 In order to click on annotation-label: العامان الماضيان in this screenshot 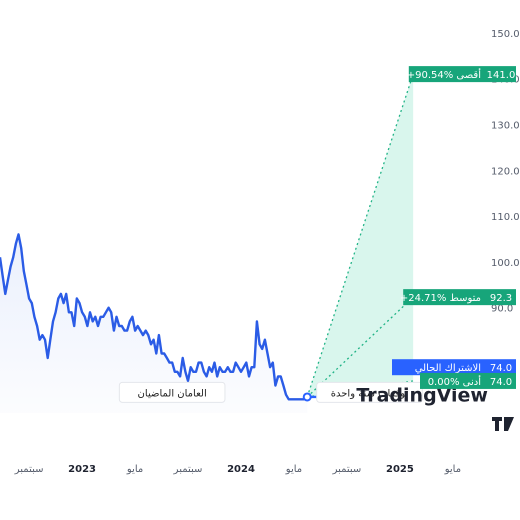, I will do `click(172, 393)`.